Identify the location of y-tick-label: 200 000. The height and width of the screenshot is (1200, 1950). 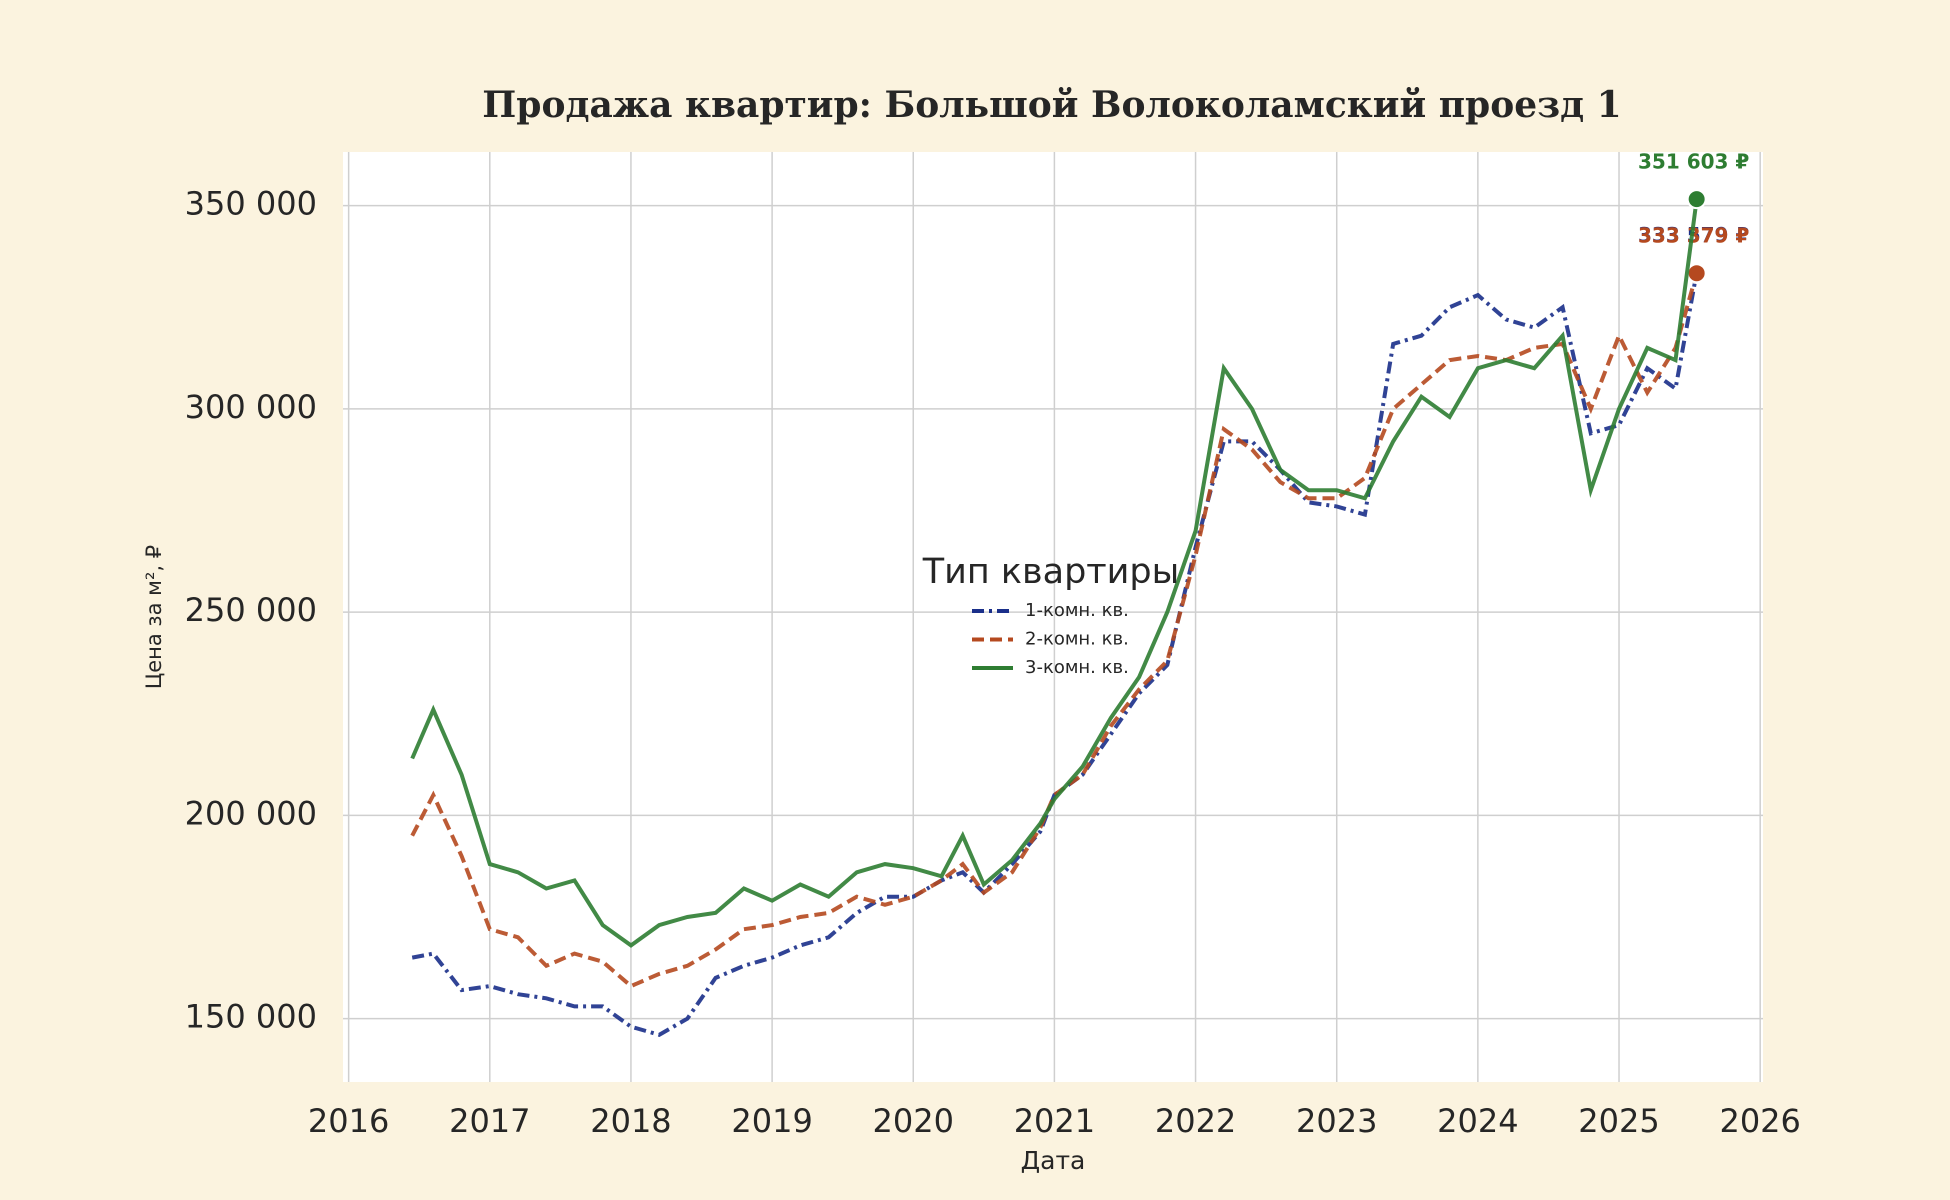
(251, 813).